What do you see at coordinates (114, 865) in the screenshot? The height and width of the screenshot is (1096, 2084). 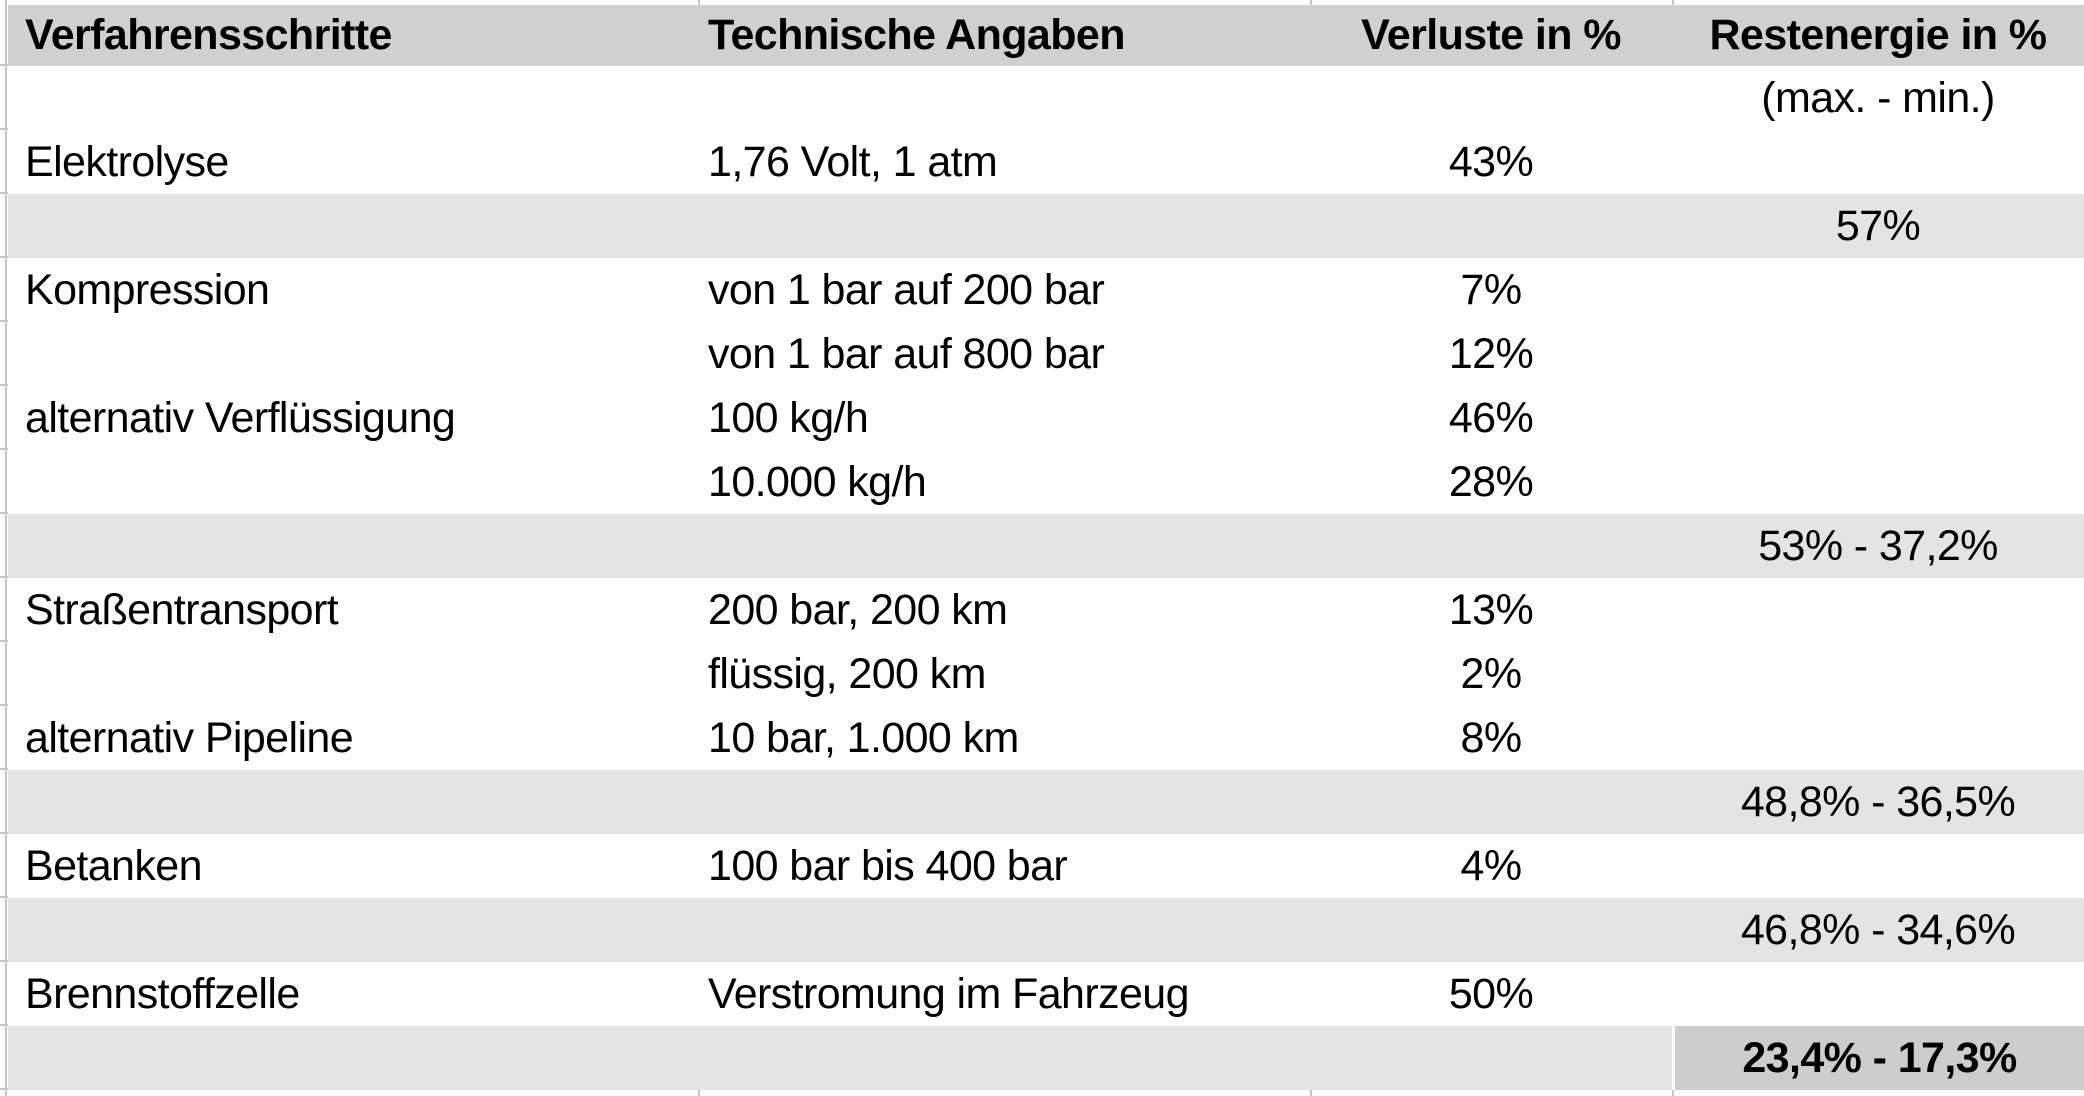 I see `process-step-label: Betanken` at bounding box center [114, 865].